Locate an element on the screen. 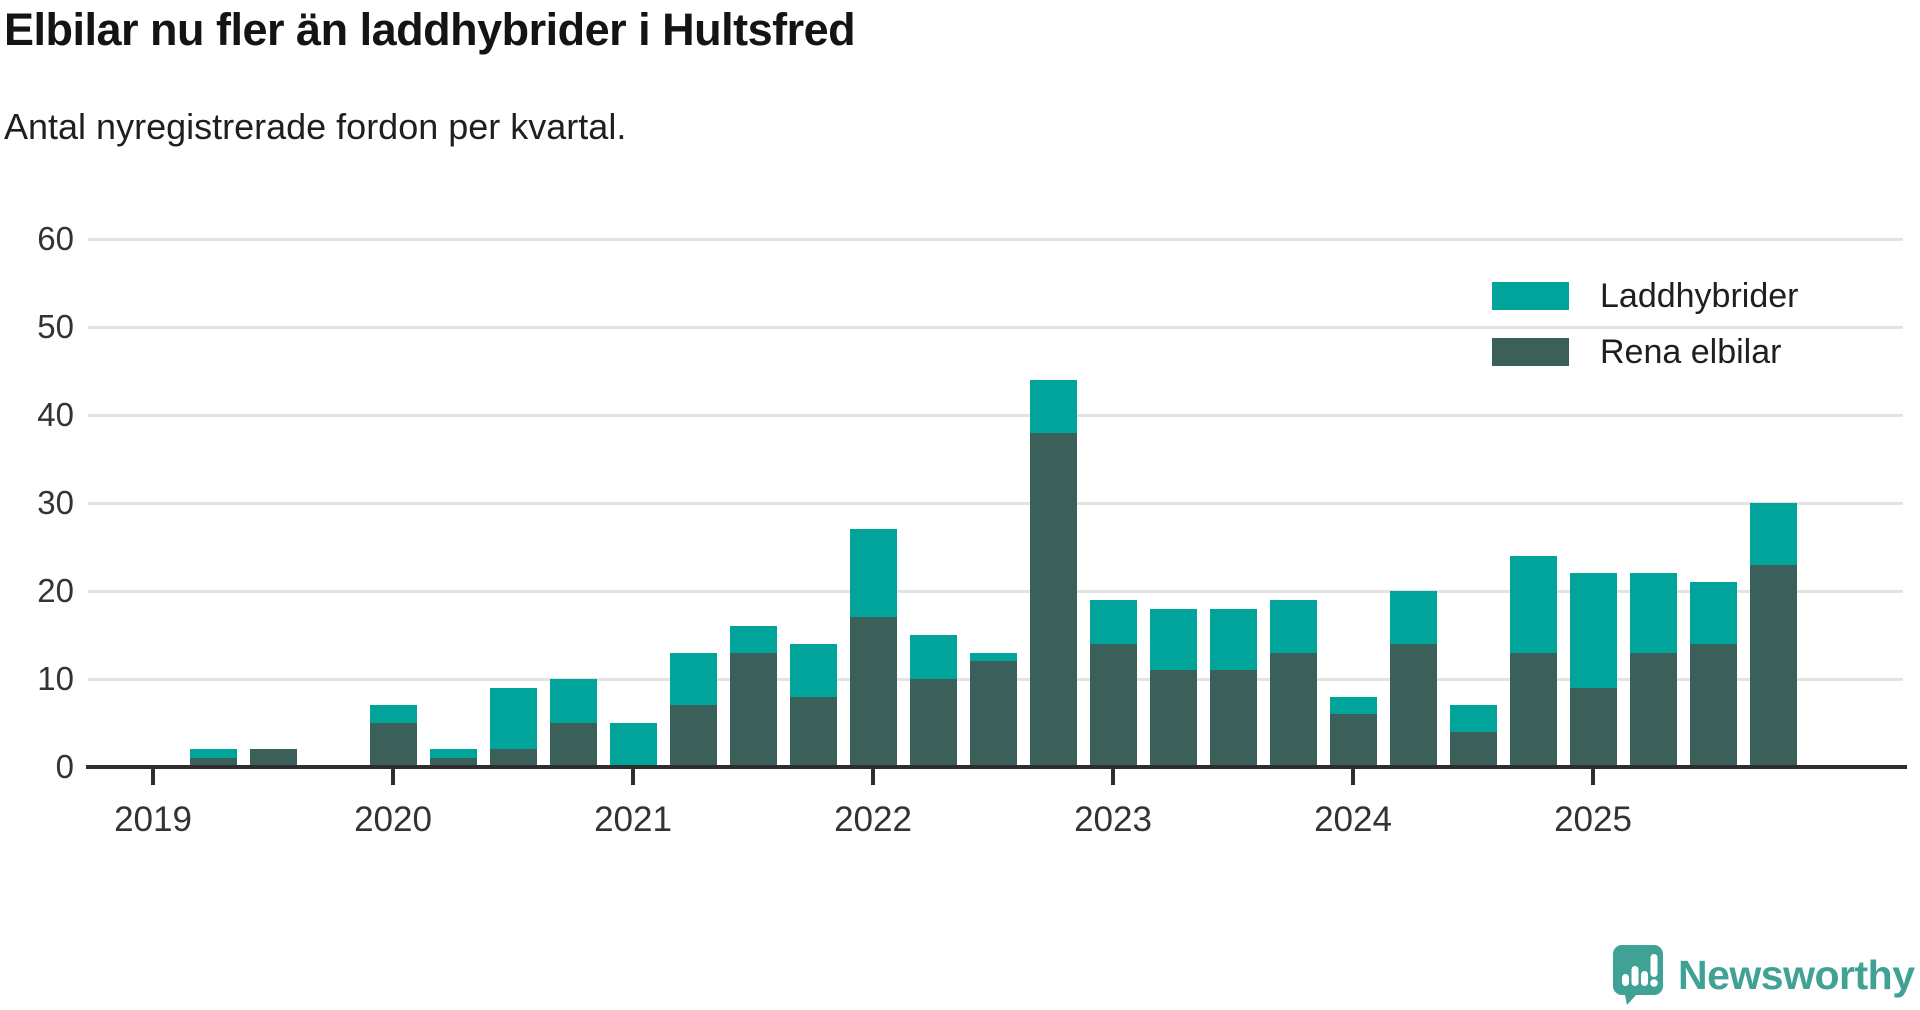 The height and width of the screenshot is (1010, 1920). bar-2023-Q3-laddhybrider is located at coordinates (1233, 639).